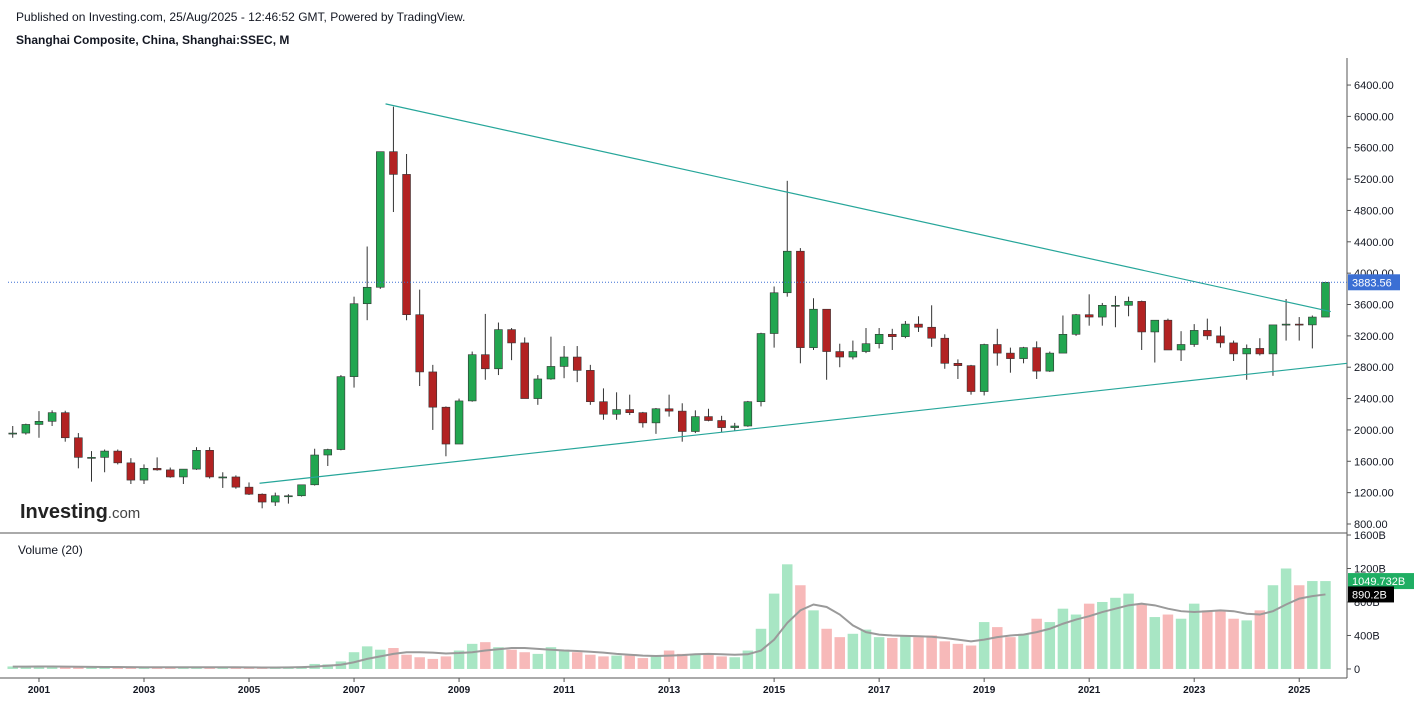 This screenshot has width=1420, height=706. Describe the element at coordinates (669, 690) in the screenshot. I see `x-tick-label: 2013` at that location.